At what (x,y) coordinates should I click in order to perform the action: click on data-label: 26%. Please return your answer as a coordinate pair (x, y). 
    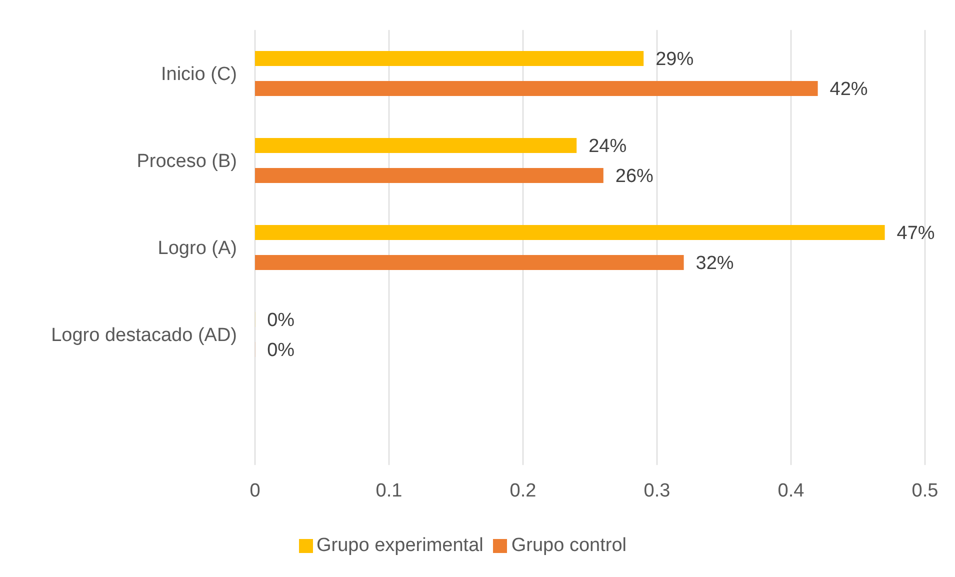
    Looking at the image, I should click on (634, 177).